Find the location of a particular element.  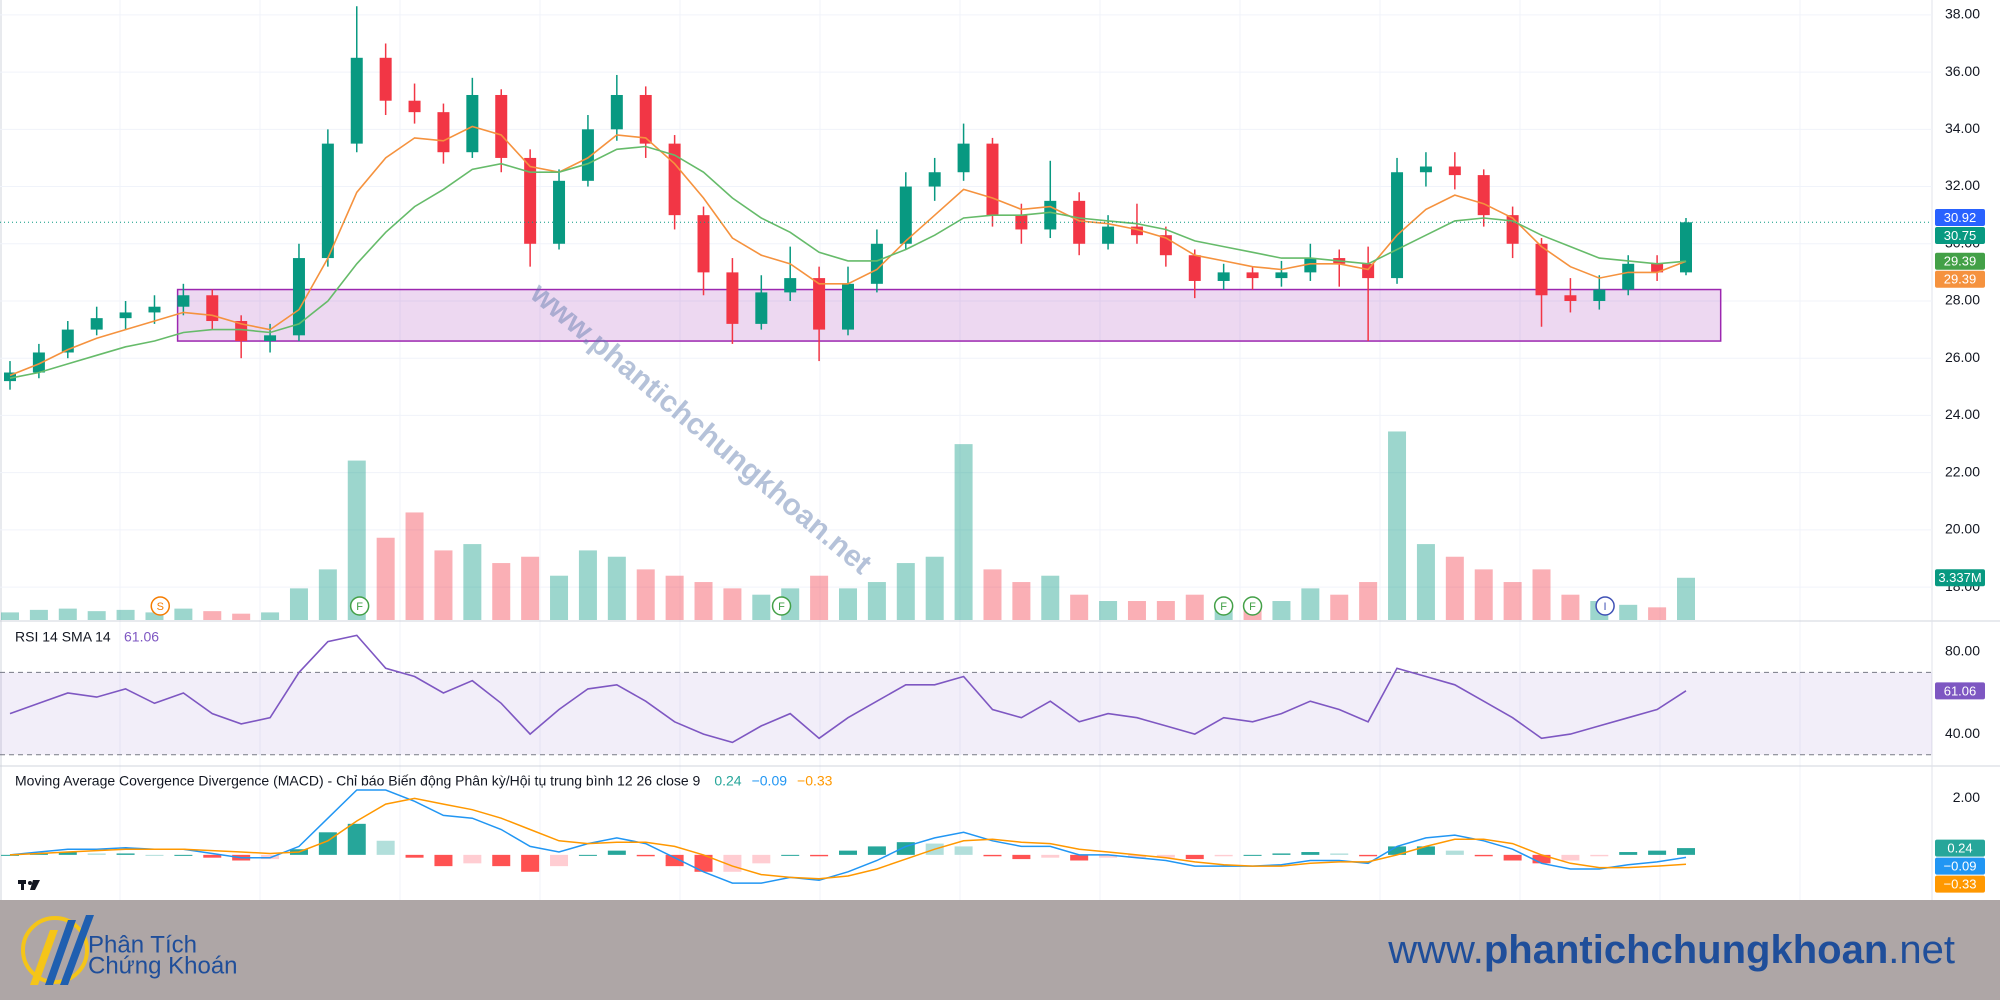

rsi-line is located at coordinates (848, 689).